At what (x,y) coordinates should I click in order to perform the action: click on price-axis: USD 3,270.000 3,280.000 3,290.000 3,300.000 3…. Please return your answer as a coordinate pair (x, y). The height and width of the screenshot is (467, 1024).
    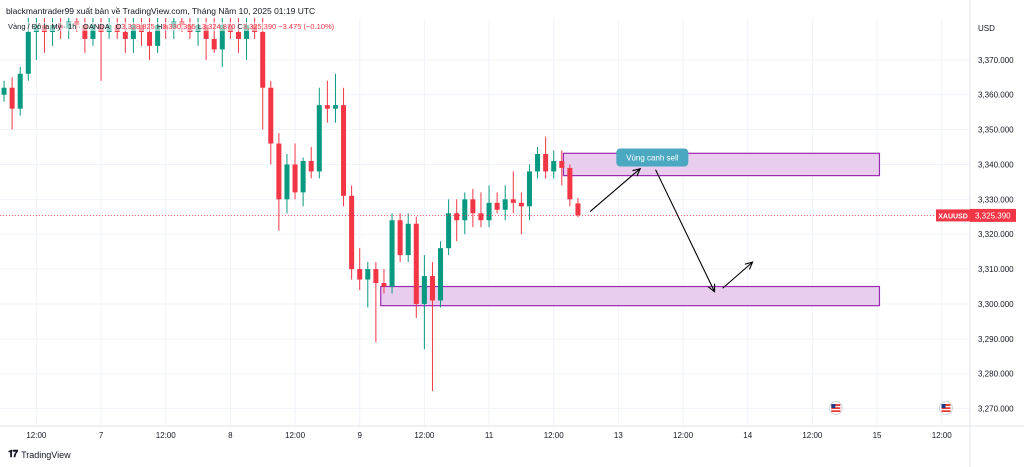
    Looking at the image, I should click on (991, 233).